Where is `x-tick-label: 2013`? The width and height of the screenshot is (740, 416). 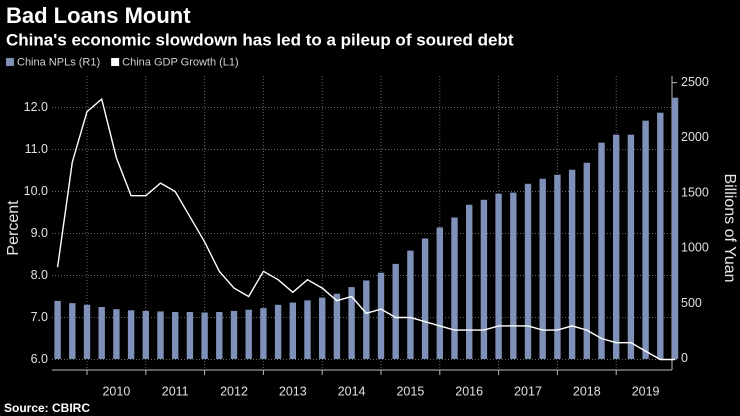
x-tick-label: 2013 is located at coordinates (293, 391).